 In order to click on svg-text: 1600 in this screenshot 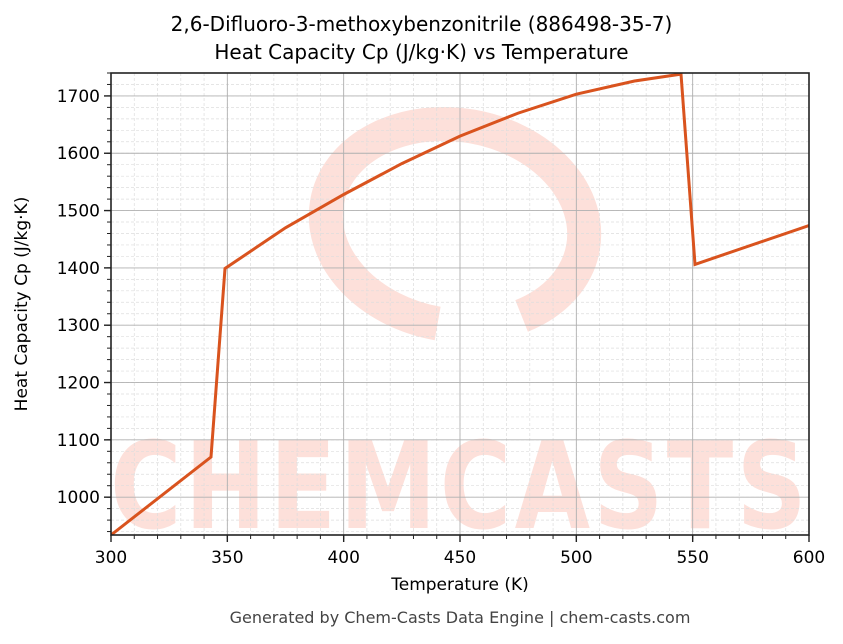, I will do `click(78, 154)`.